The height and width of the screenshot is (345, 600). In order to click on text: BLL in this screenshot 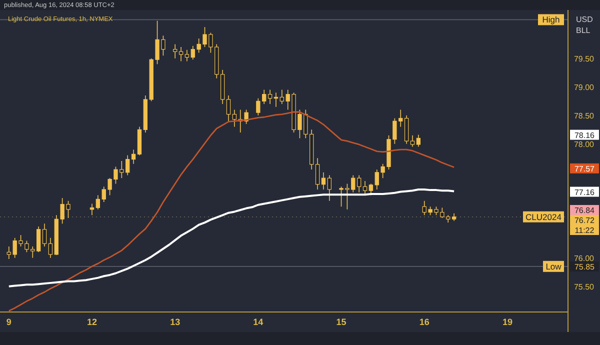, I will do `click(583, 30)`.